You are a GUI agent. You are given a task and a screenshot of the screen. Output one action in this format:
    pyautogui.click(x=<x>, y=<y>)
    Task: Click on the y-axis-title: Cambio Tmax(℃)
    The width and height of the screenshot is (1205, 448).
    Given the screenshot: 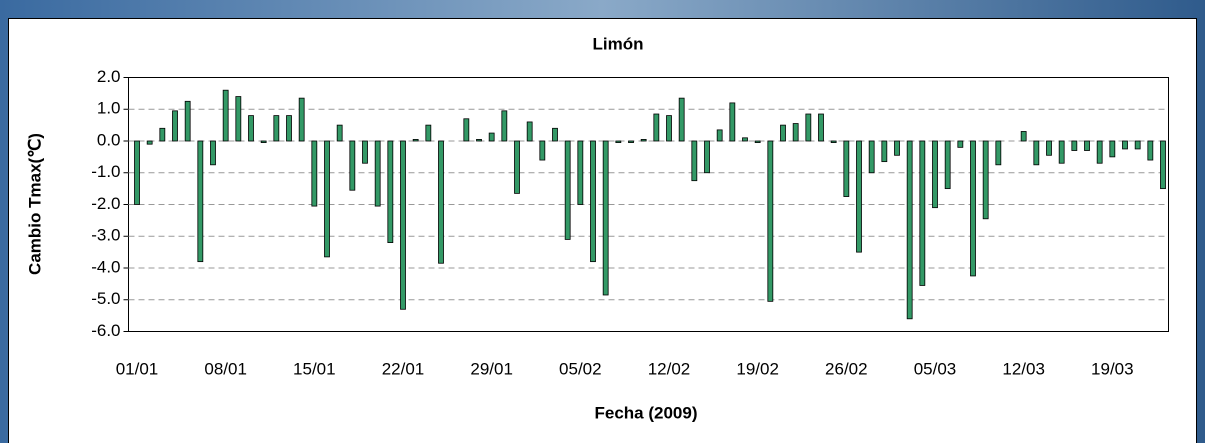 What is the action you would take?
    pyautogui.click(x=34, y=204)
    